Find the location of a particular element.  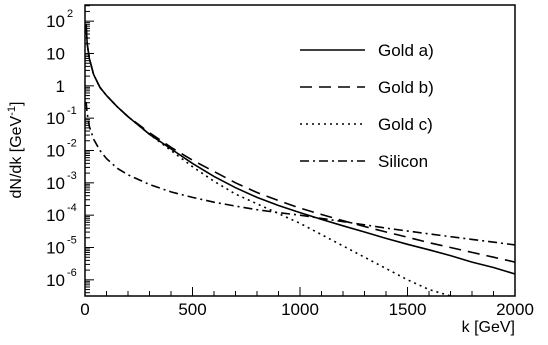

y-tick-exponent: -1 is located at coordinates (72, 111).